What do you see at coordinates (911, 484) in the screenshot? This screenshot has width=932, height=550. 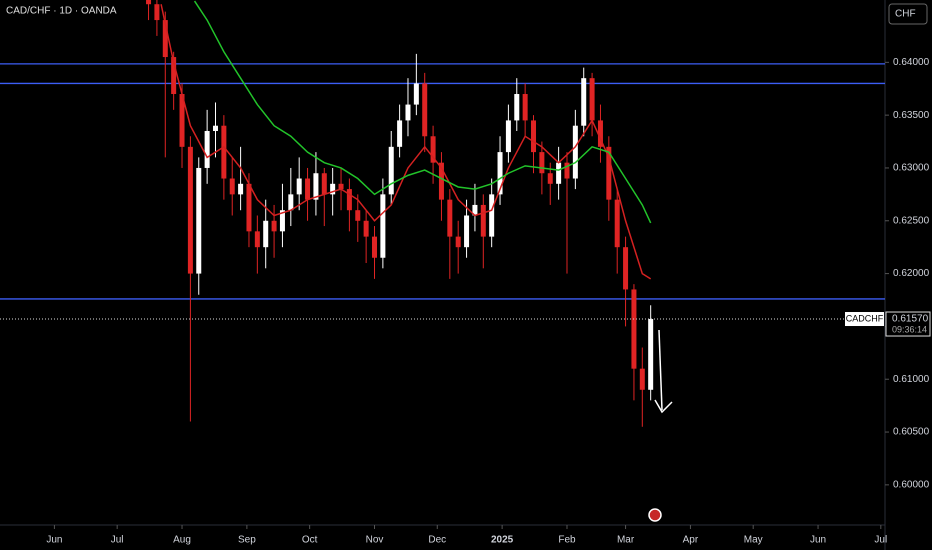 I see `y-tick-label: 0.60000` at bounding box center [911, 484].